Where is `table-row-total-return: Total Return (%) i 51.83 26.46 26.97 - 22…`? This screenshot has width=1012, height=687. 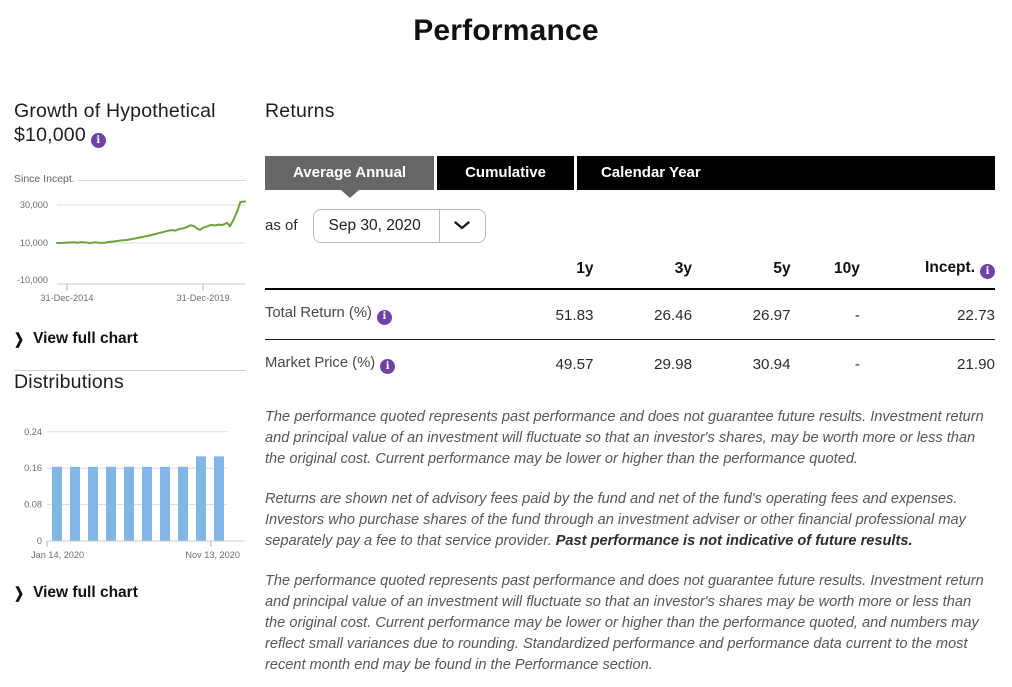
table-row-total-return: Total Return (%) i 51.83 26.46 26.97 - 22… is located at coordinates (630, 314).